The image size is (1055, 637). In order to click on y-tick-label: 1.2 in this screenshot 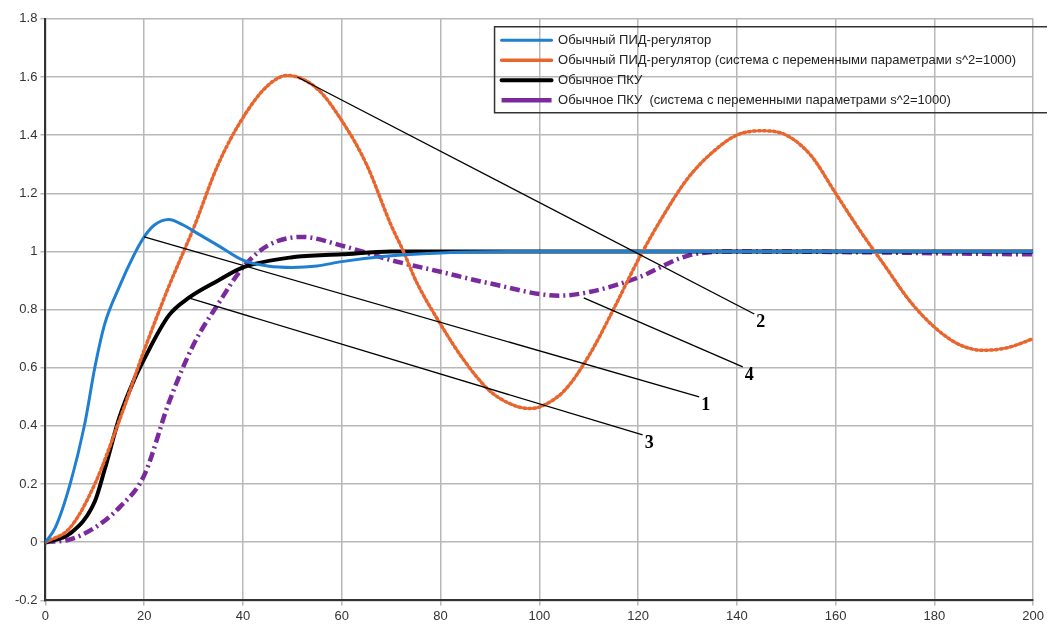, I will do `click(28, 192)`.